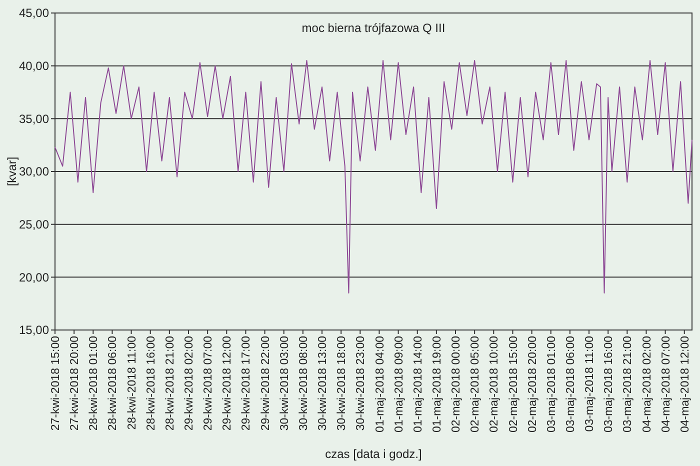  What do you see at coordinates (647, 384) in the screenshot?
I see `x-tick-label: 04-maj-2018 02:00` at bounding box center [647, 384].